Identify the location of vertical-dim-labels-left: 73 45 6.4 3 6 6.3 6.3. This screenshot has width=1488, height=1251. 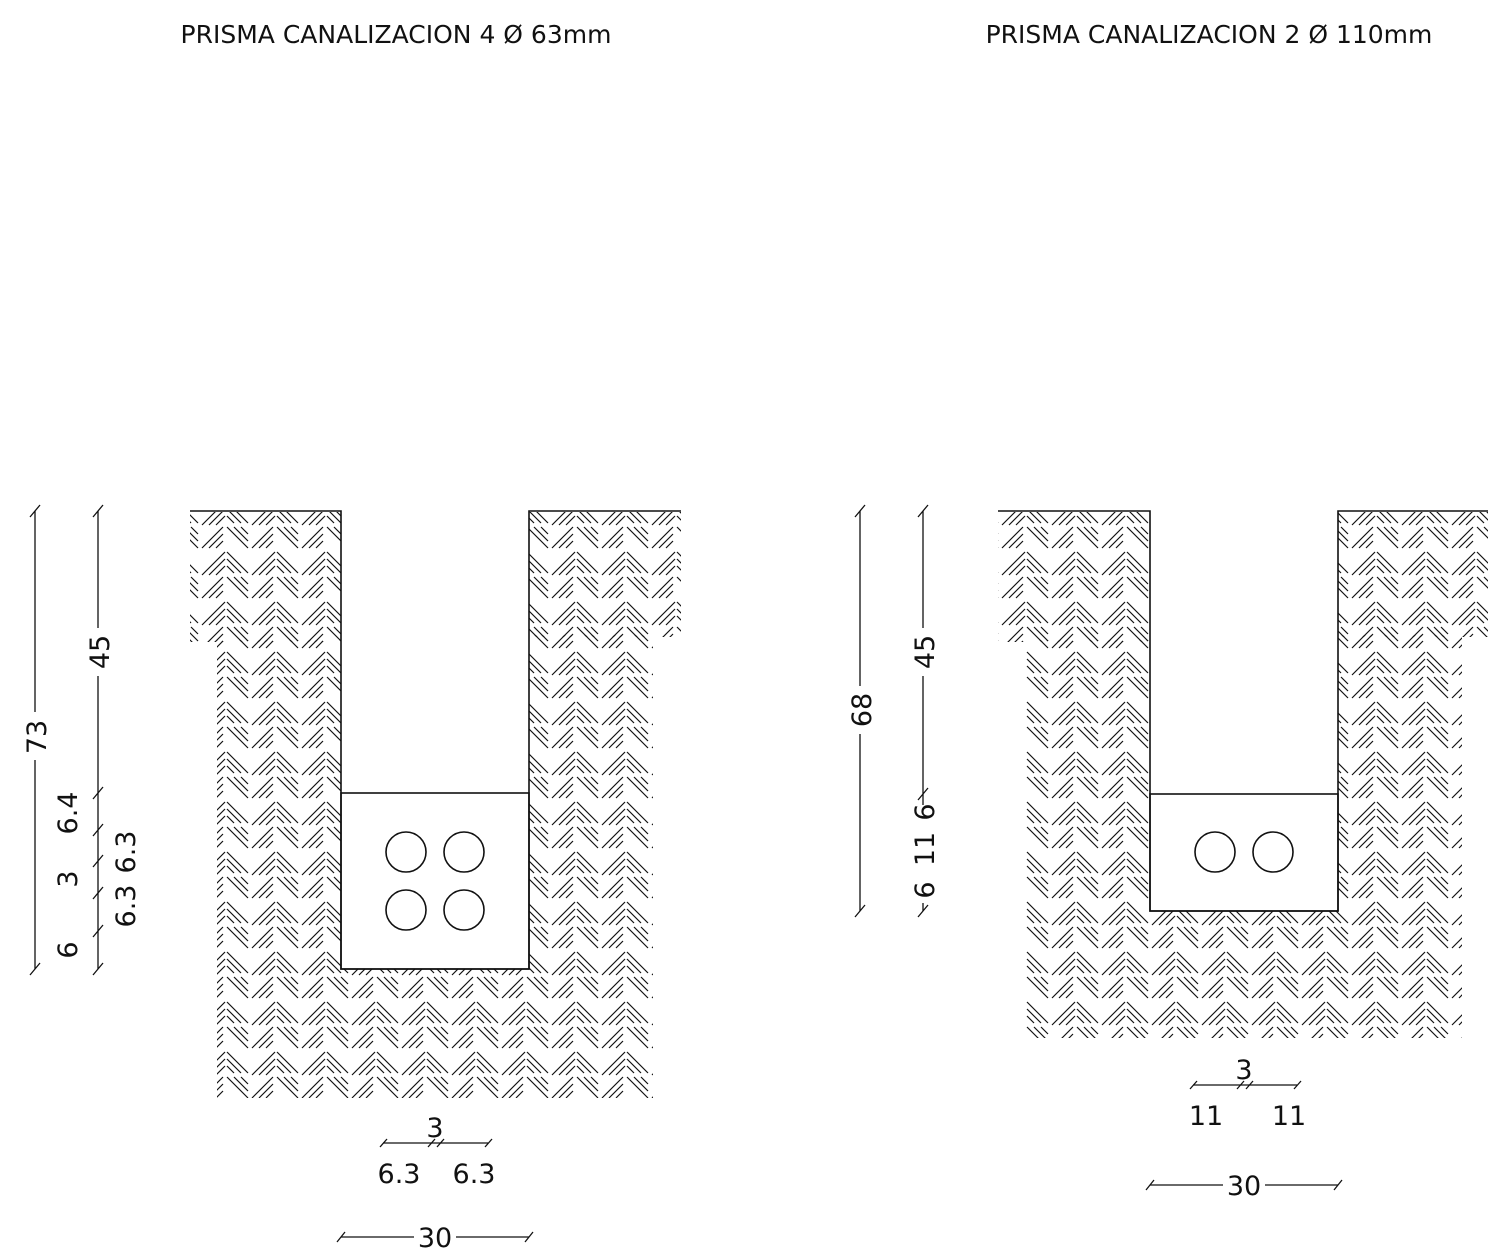
(82, 793).